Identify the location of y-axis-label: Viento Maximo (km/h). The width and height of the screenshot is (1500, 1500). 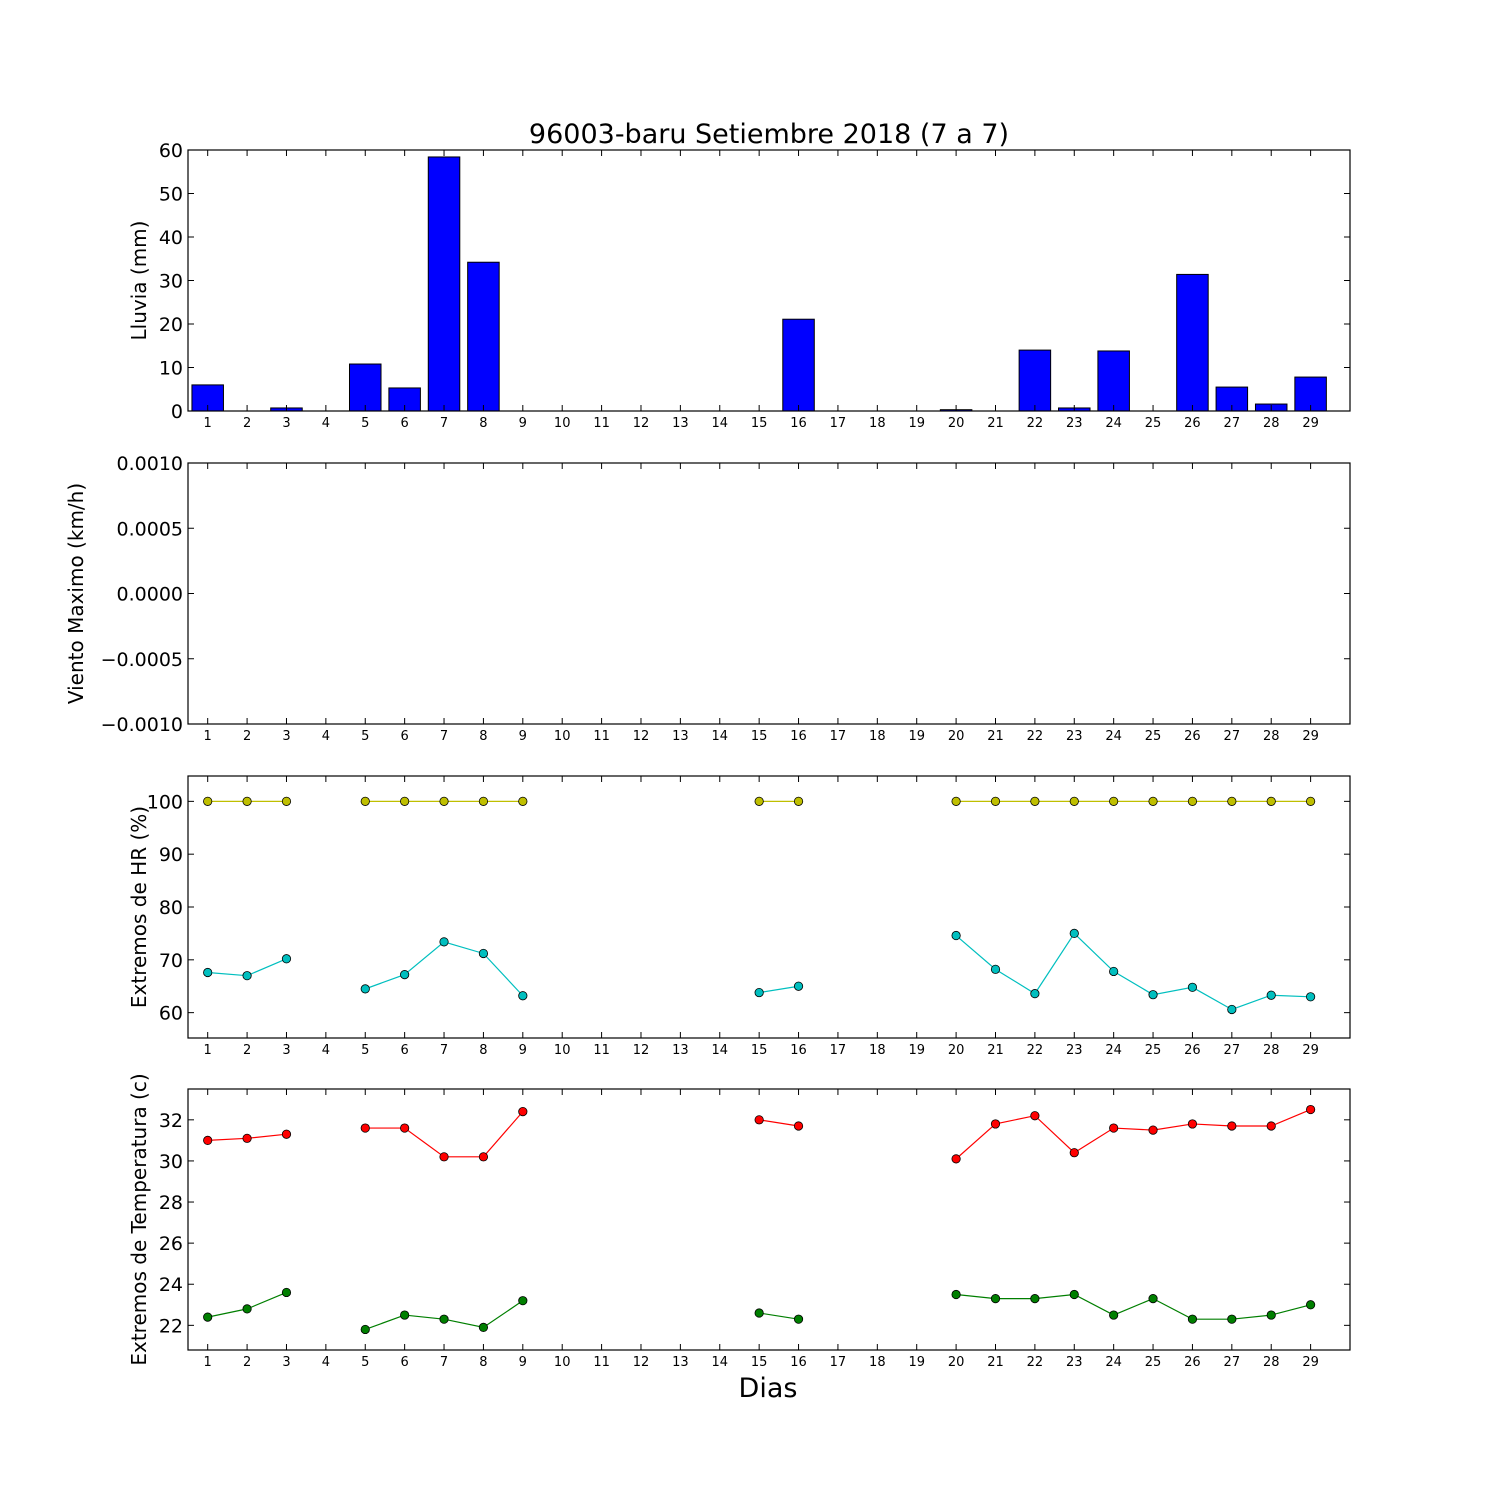
(76, 593).